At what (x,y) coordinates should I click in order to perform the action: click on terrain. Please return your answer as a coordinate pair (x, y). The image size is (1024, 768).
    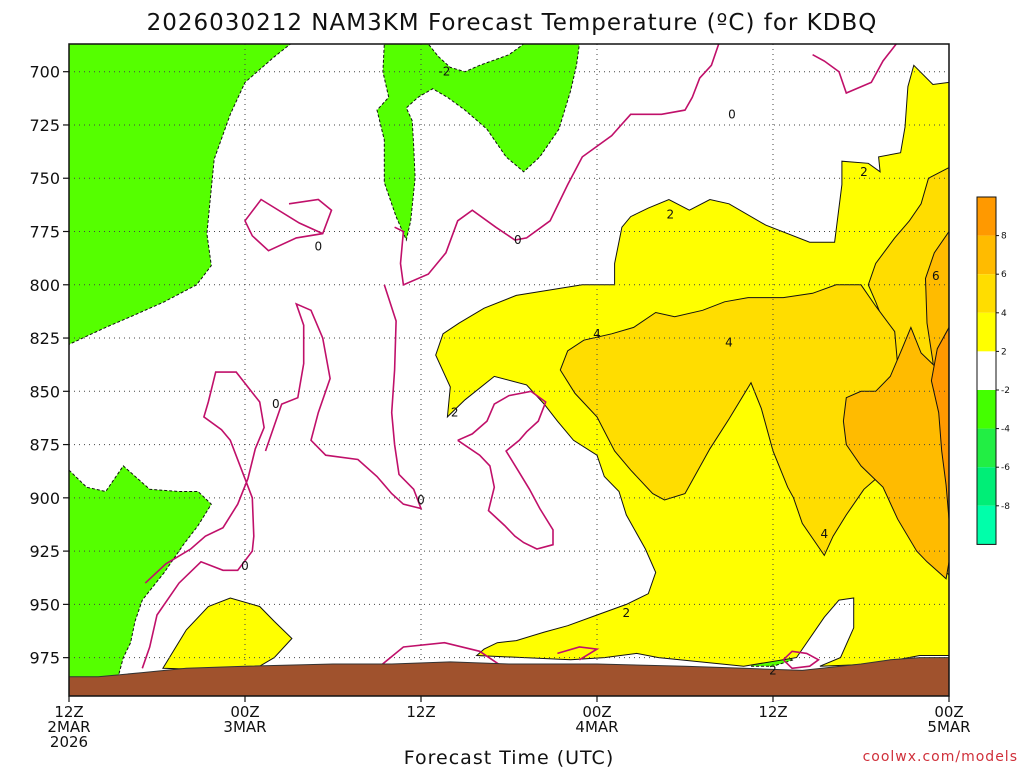
    Looking at the image, I should click on (509, 676).